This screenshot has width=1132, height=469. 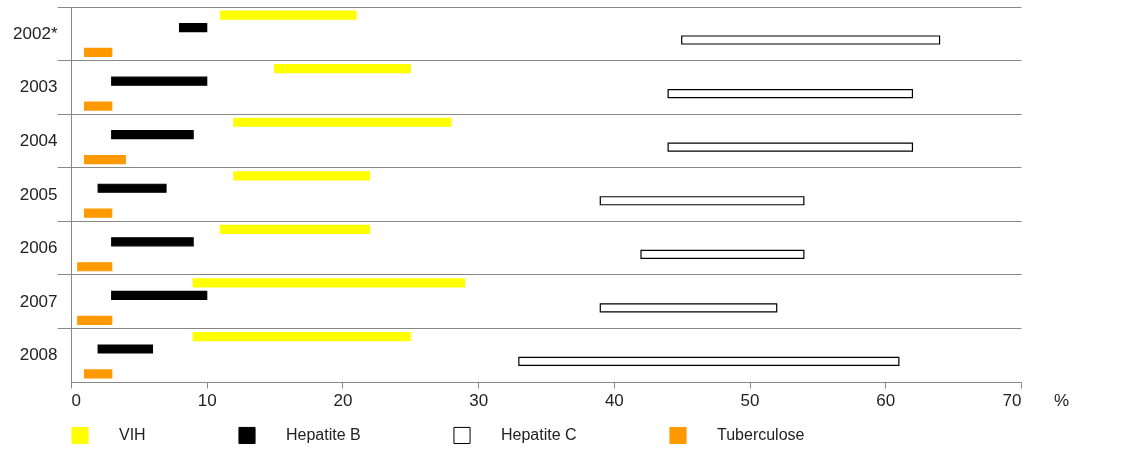 What do you see at coordinates (761, 435) in the screenshot?
I see `legend-label: Tuberculose` at bounding box center [761, 435].